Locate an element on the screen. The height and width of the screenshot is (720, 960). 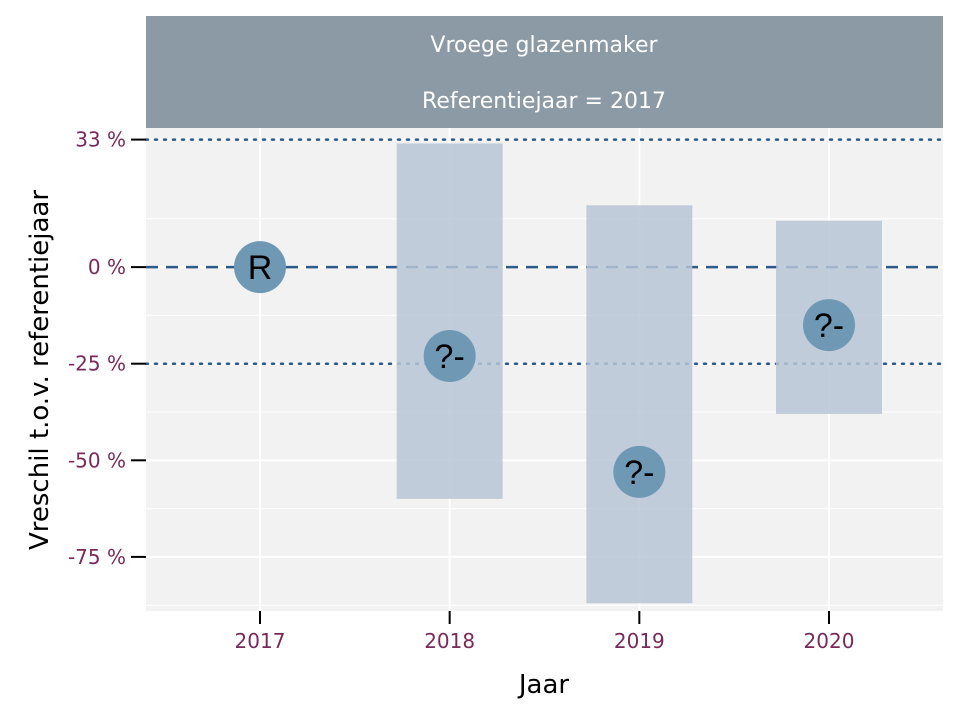
x-tick-label: 2019 is located at coordinates (639, 641).